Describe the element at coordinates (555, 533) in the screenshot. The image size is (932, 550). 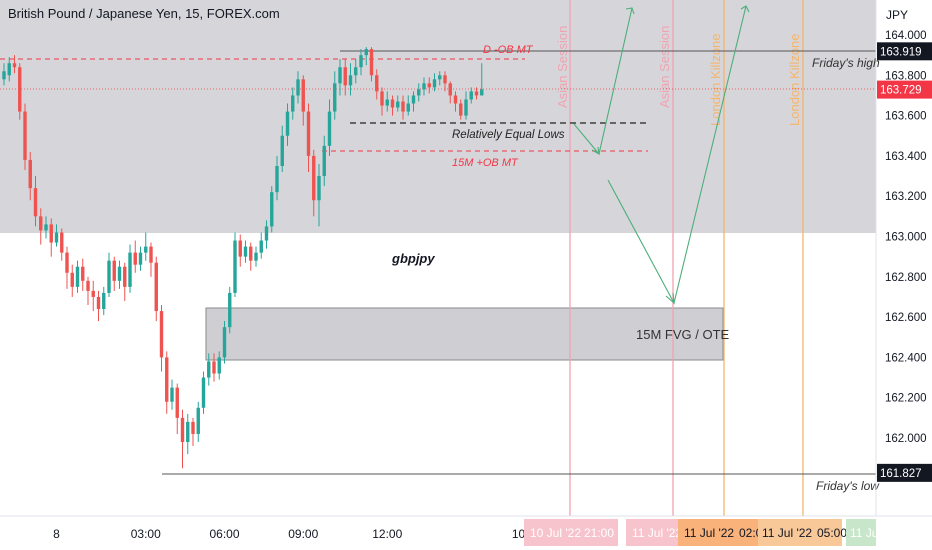
I see `tag-1: 10 Jul '22` at that location.